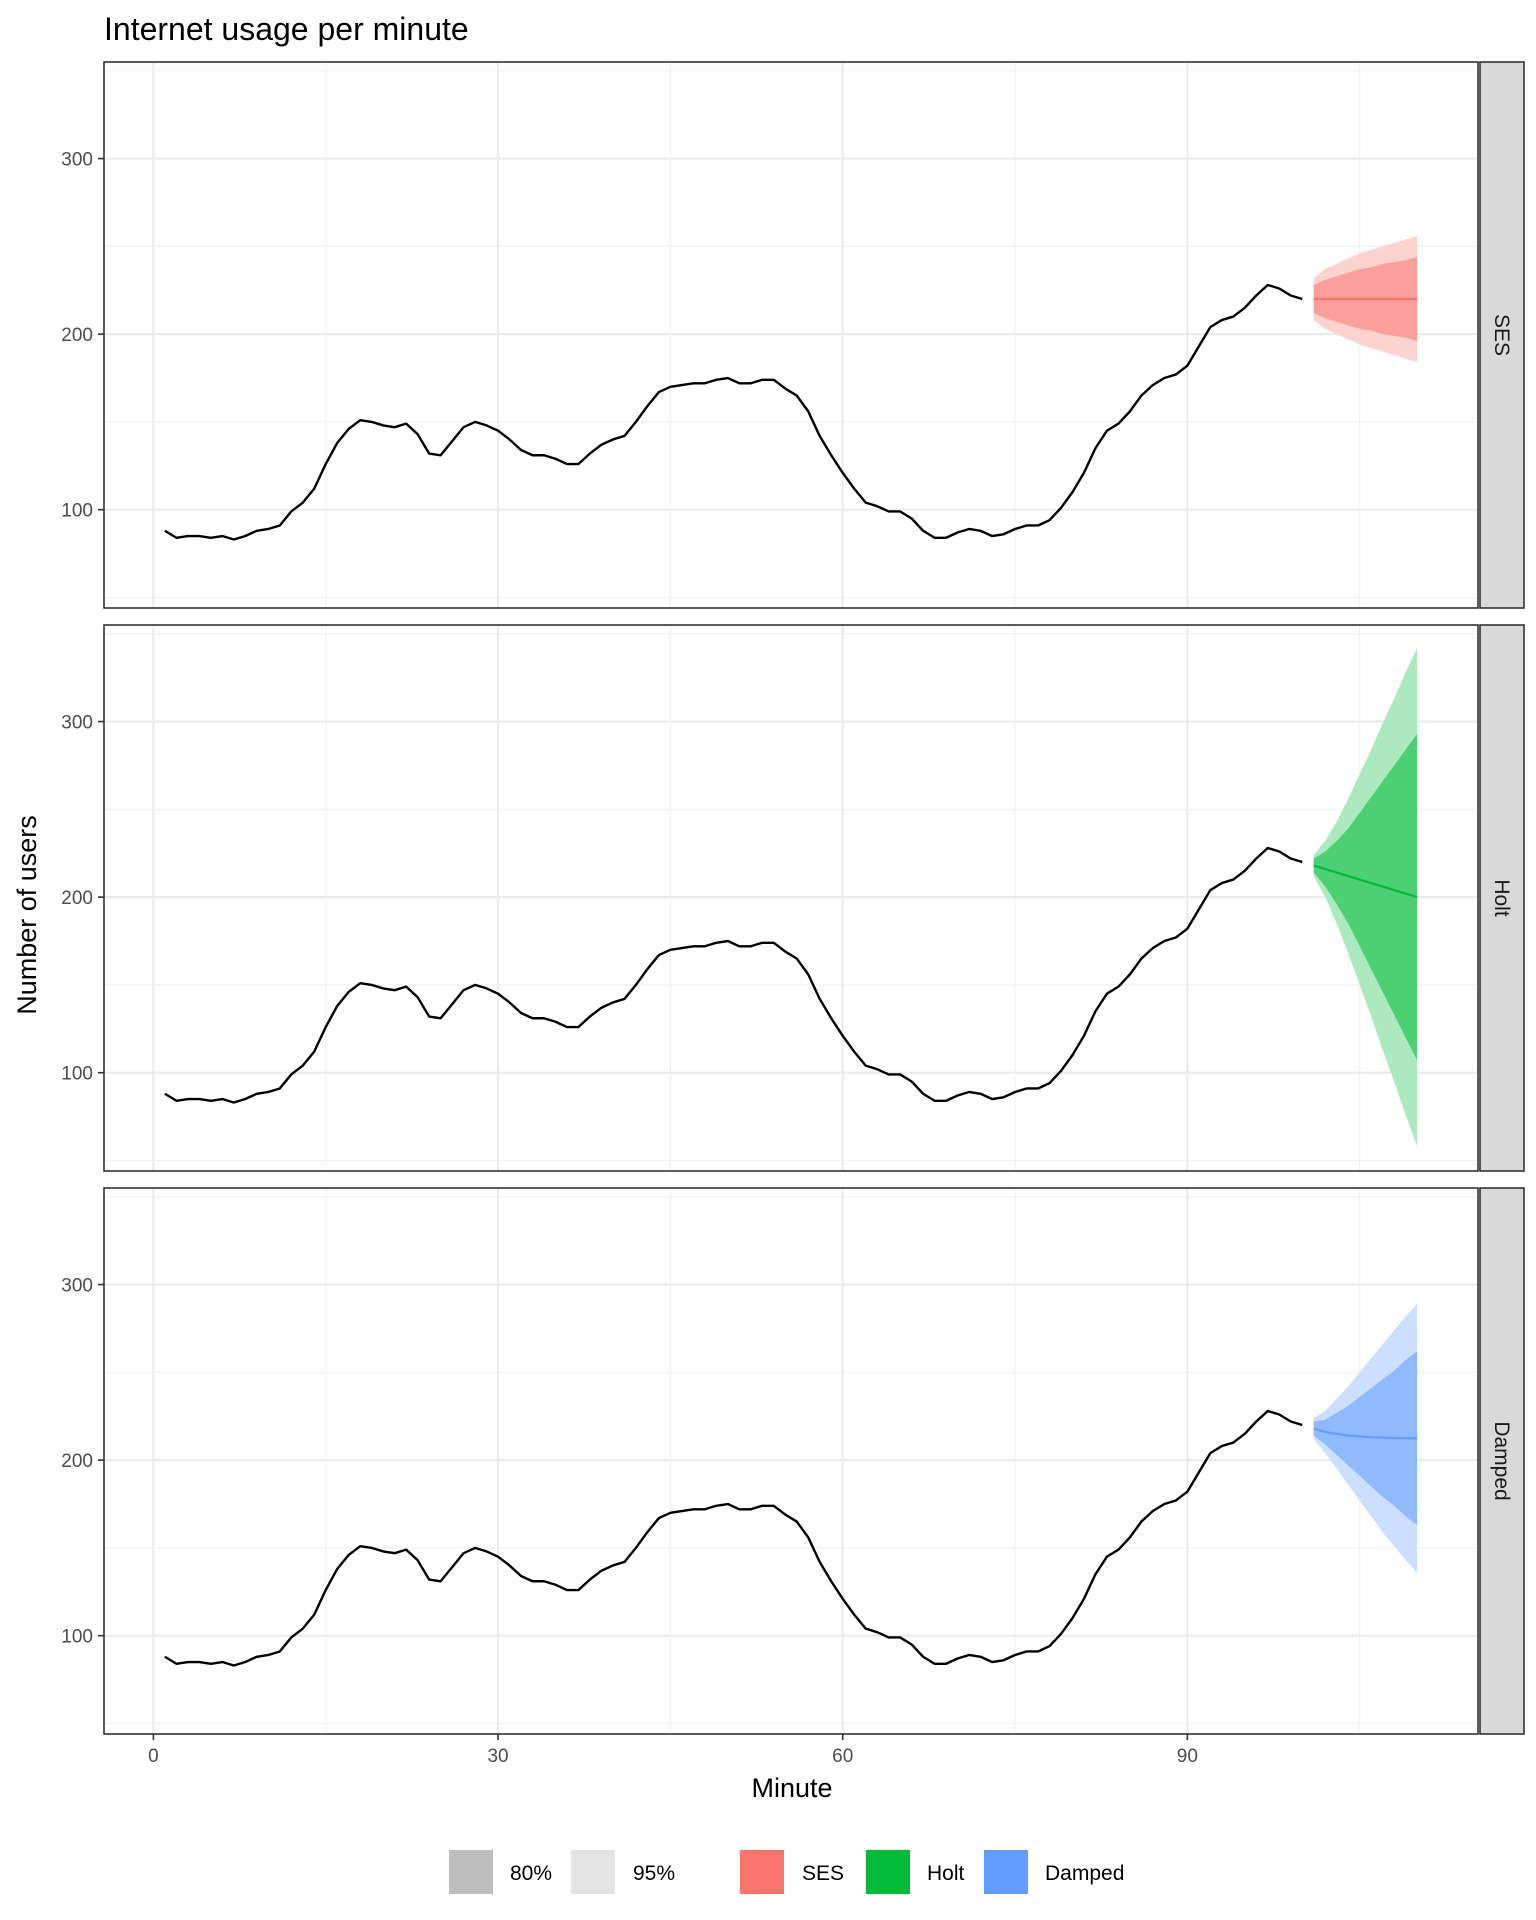 The height and width of the screenshot is (1920, 1536). I want to click on forecast-line-damped, so click(1365, 1433).